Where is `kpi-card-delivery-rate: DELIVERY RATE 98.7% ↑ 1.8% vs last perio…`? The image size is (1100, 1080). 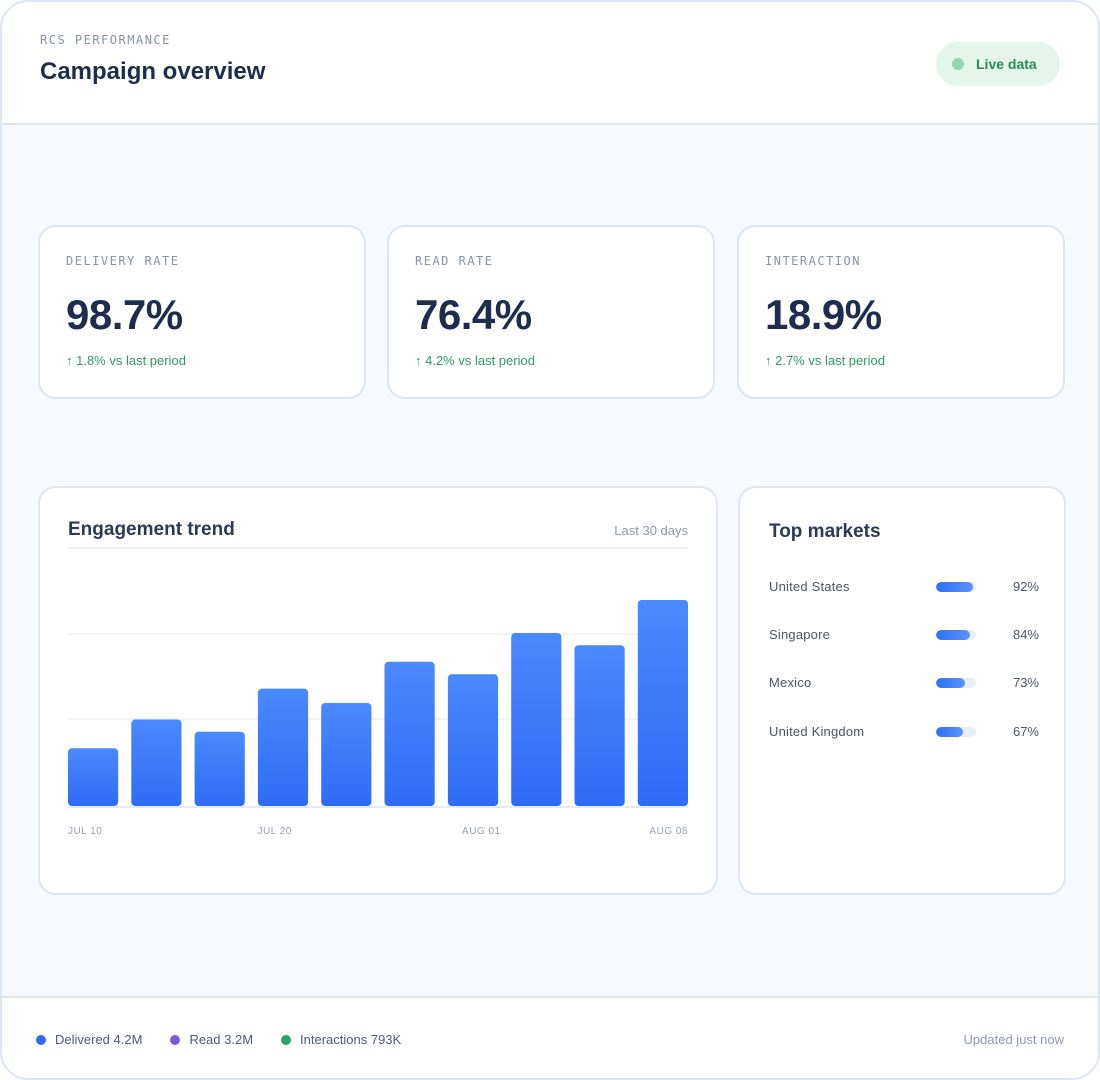
kpi-card-delivery-rate: DELIVERY RATE 98.7% ↑ 1.8% vs last perio… is located at coordinates (202, 312).